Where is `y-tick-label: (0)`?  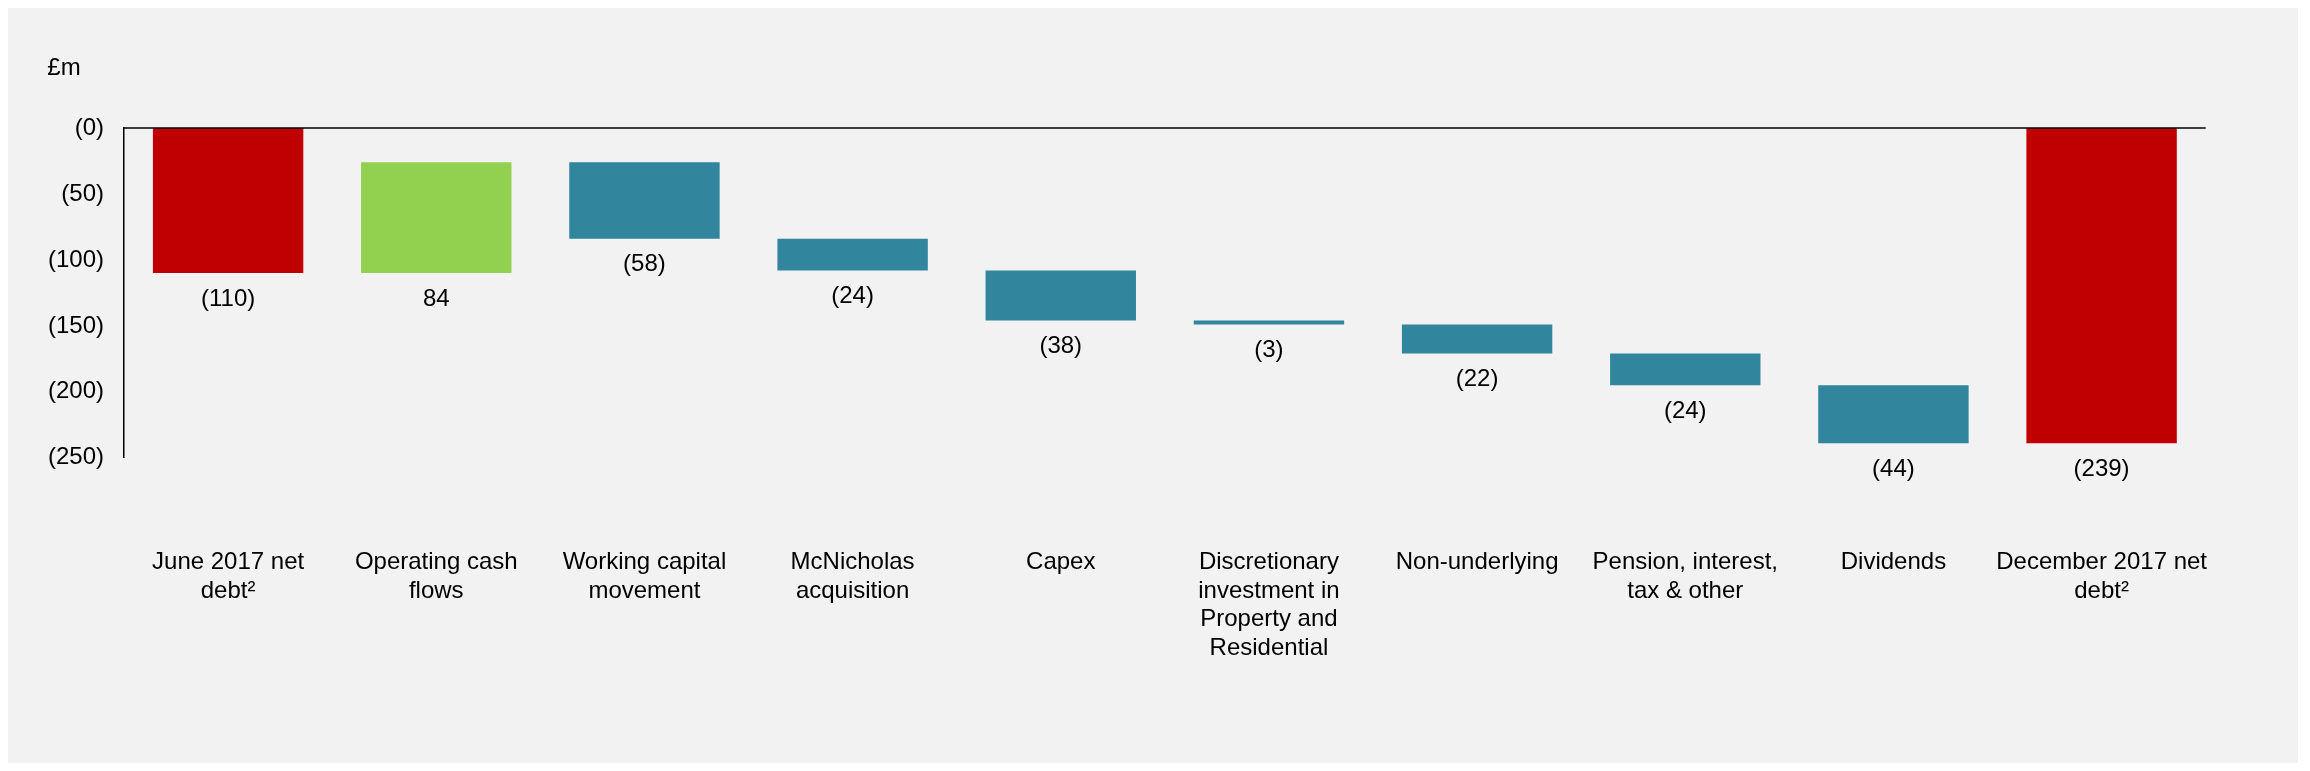 y-tick-label: (0) is located at coordinates (89, 126).